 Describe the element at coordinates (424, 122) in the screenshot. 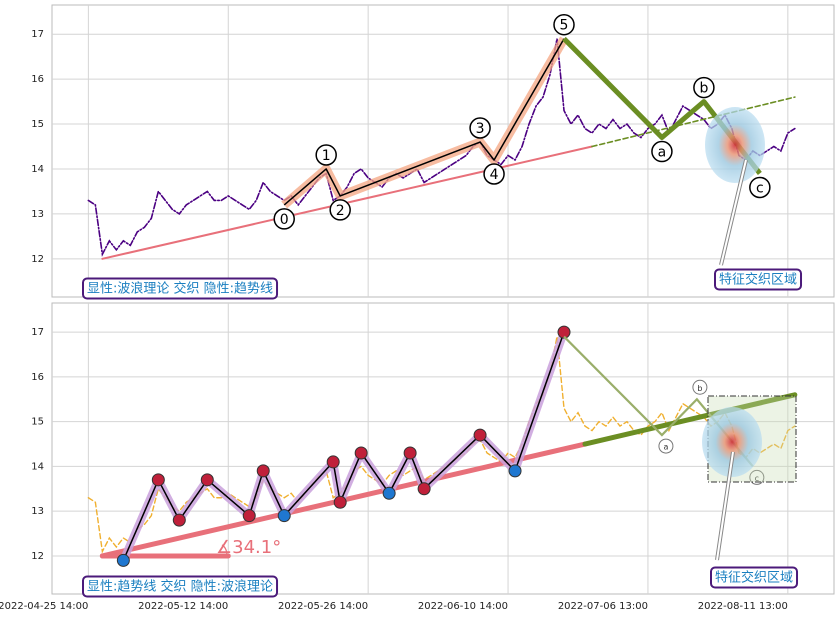

I see `wave-line` at that location.